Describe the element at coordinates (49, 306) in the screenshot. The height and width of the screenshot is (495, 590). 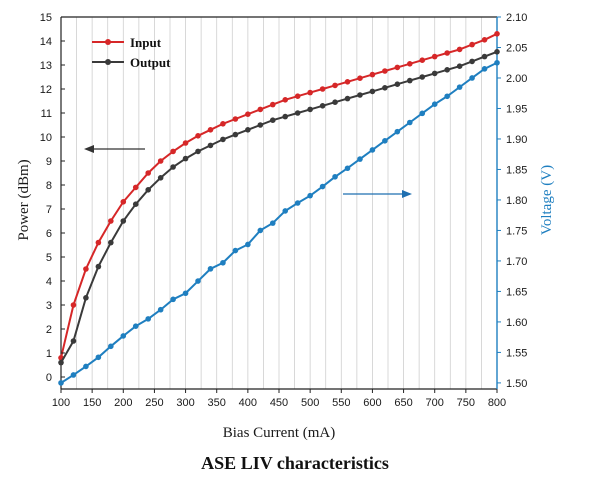
I see `y-tick-label: 3` at that location.